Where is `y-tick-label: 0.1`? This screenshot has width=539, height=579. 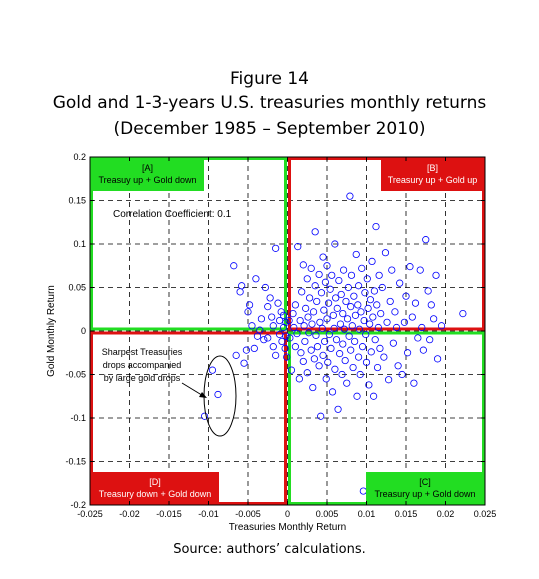 y-tick-label: 0.1 is located at coordinates (79, 244).